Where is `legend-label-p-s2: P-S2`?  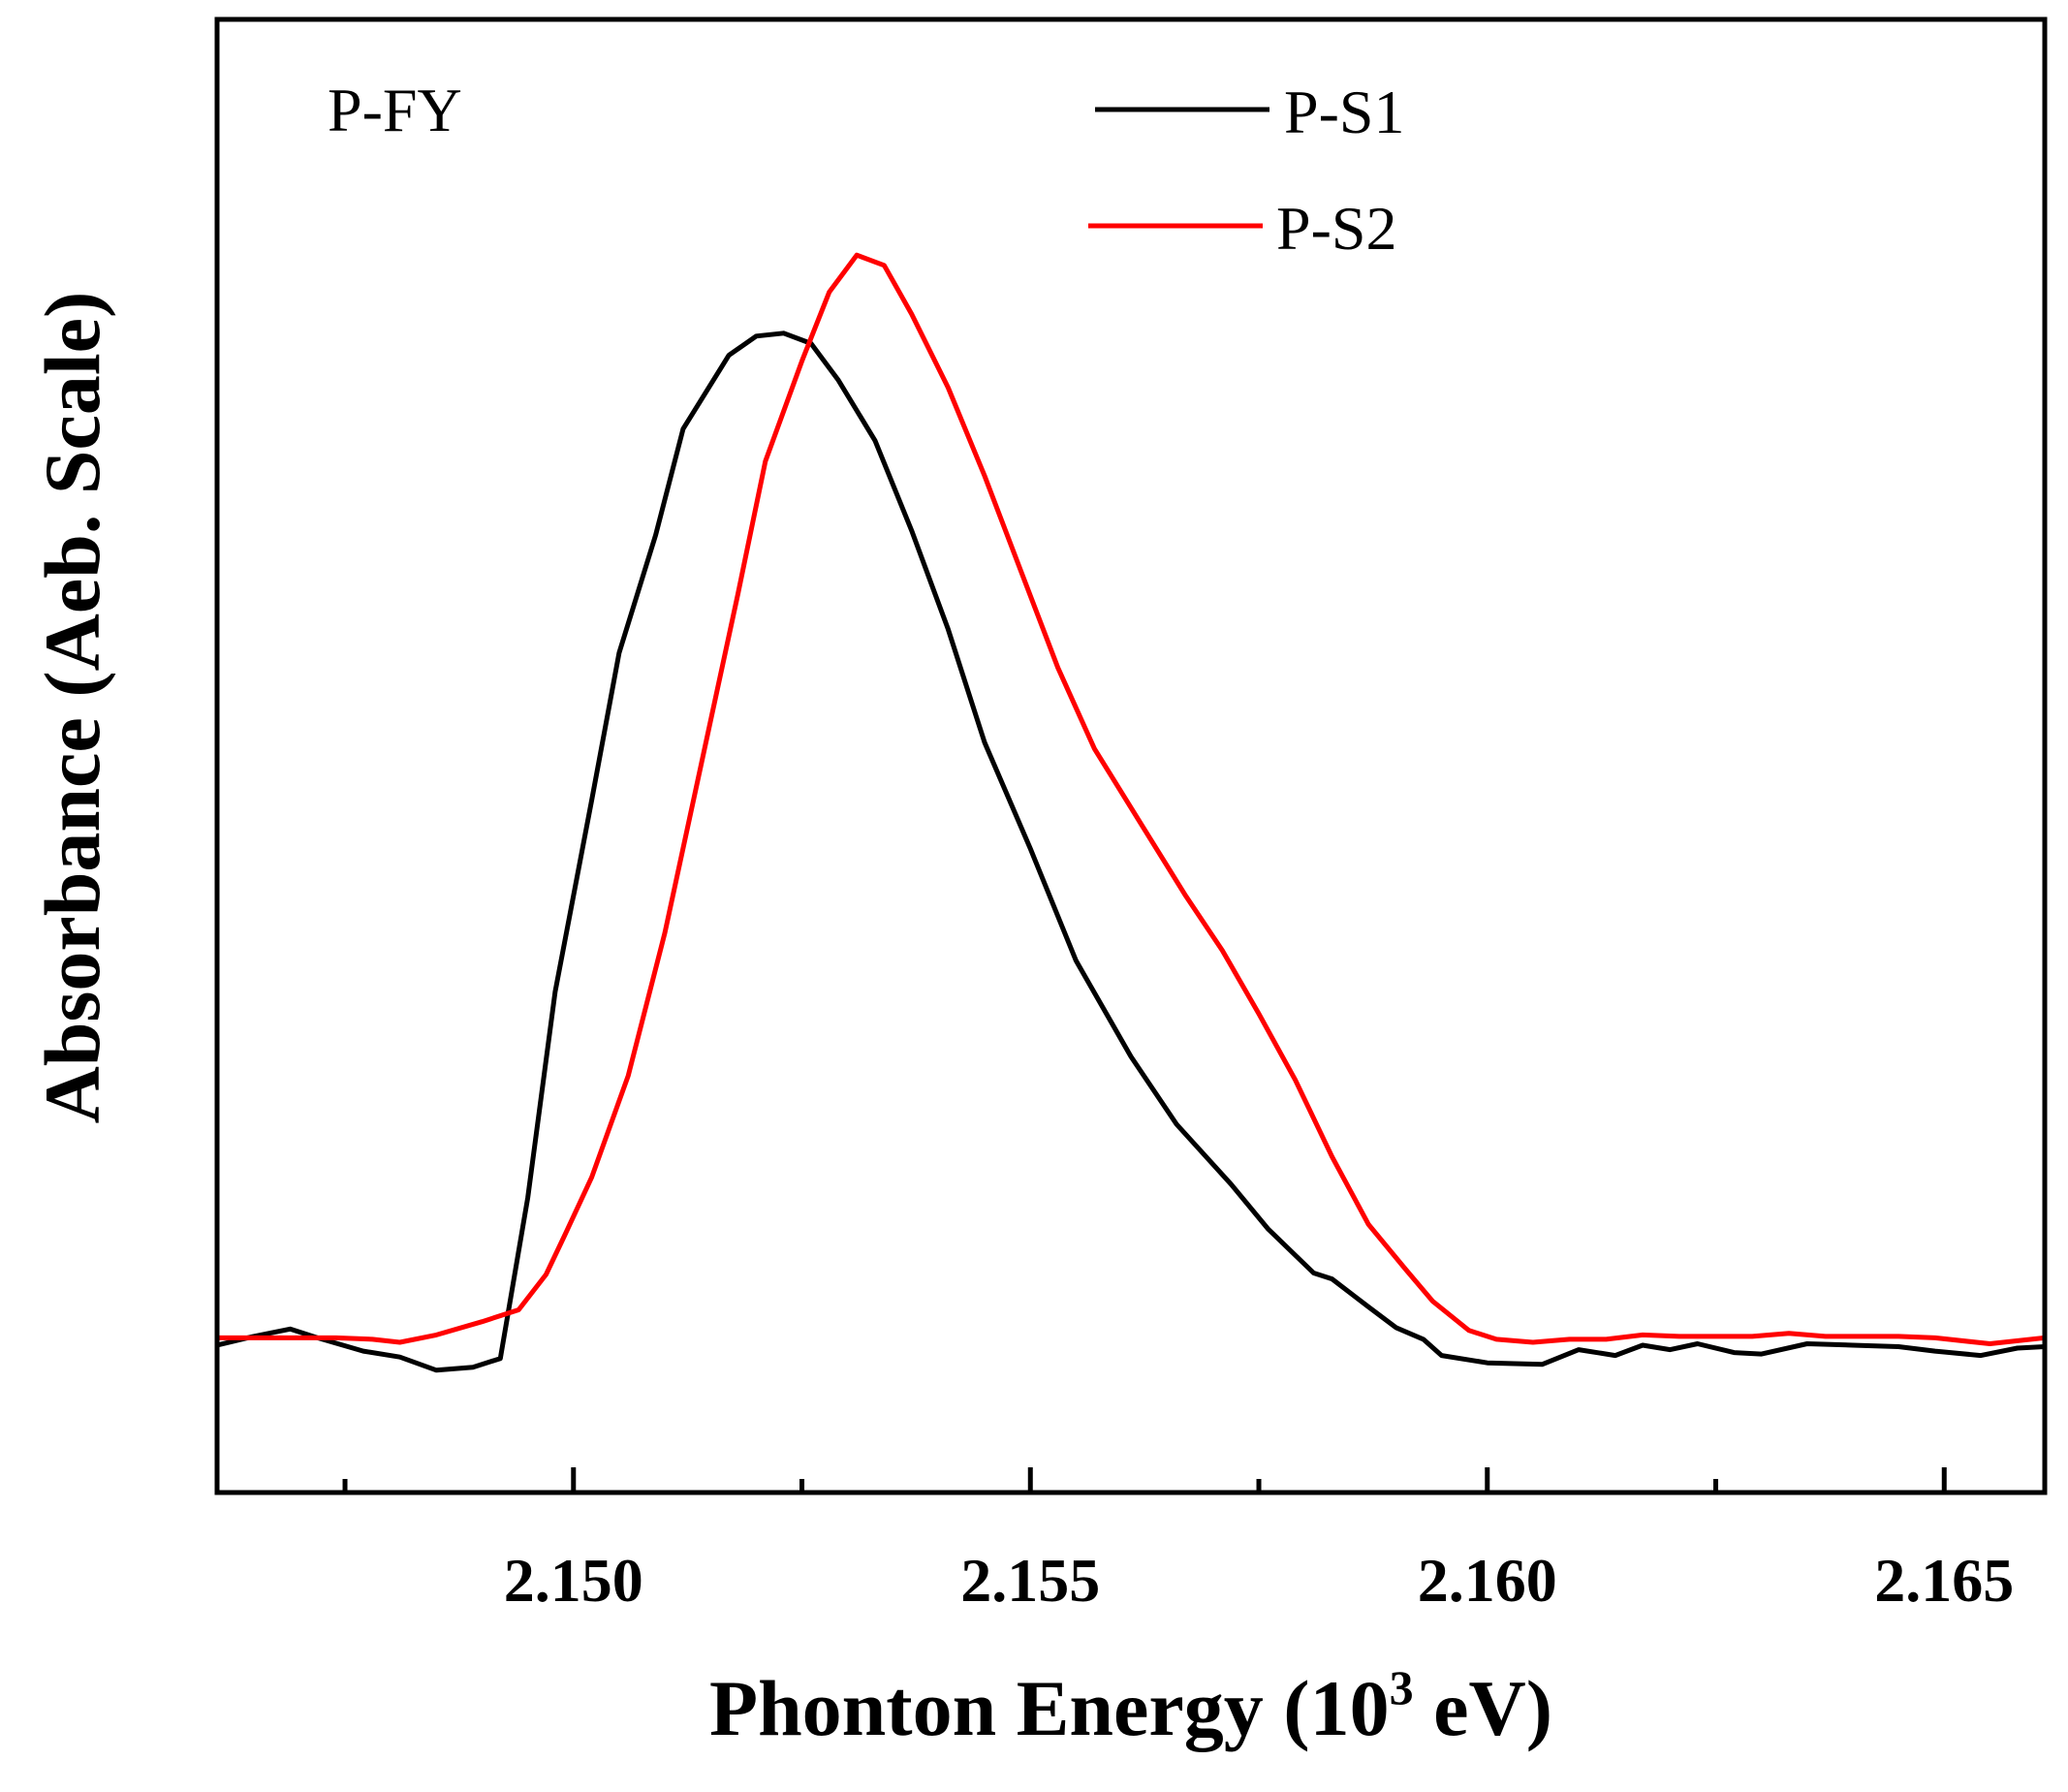
legend-label-p-s2: P-S2 is located at coordinates (1336, 229).